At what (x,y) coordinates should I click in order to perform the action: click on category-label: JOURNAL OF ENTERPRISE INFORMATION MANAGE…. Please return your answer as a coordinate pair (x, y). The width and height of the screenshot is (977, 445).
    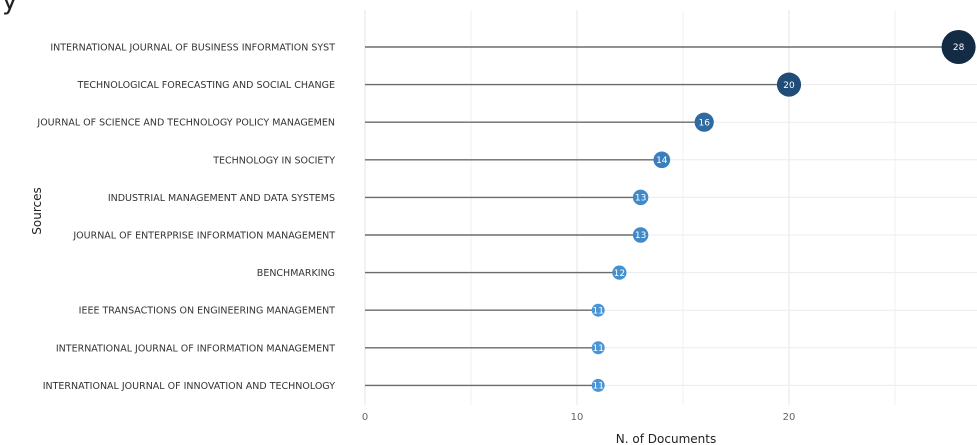
    Looking at the image, I should click on (203, 236).